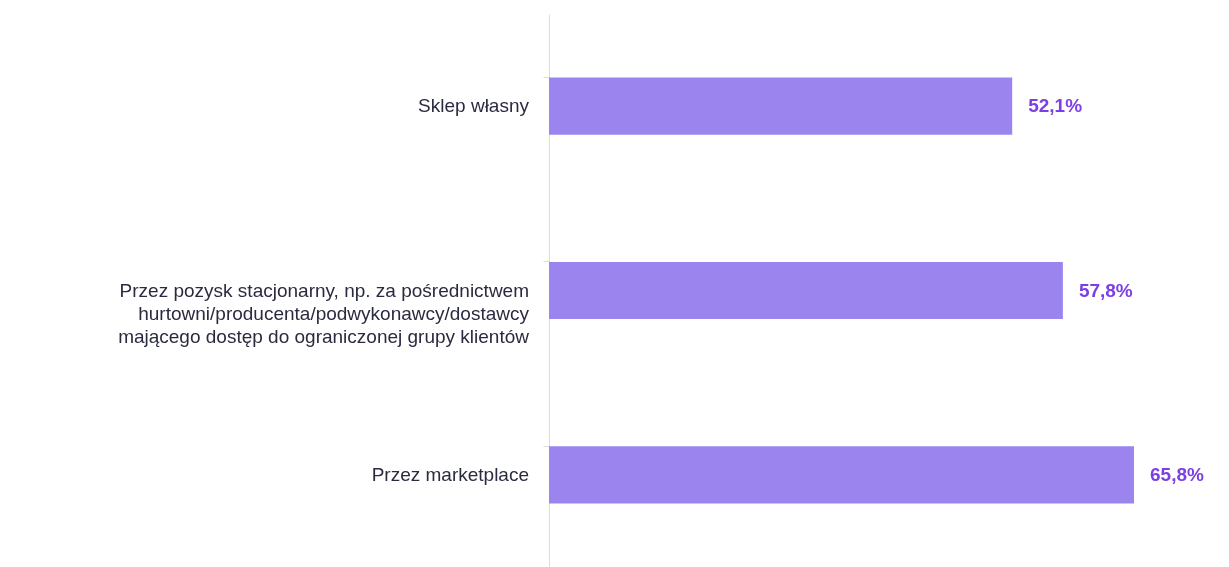 Image resolution: width=1229 pixels, height=567 pixels. Describe the element at coordinates (324, 313) in the screenshot. I see `y-tick-label: Przez pozysk stacjonarny, np. za pośrednictwem hurtowni/producenta/podwykonawcy/dostawcy mającego dostęp do ograniczonej grupy klientów` at that location.